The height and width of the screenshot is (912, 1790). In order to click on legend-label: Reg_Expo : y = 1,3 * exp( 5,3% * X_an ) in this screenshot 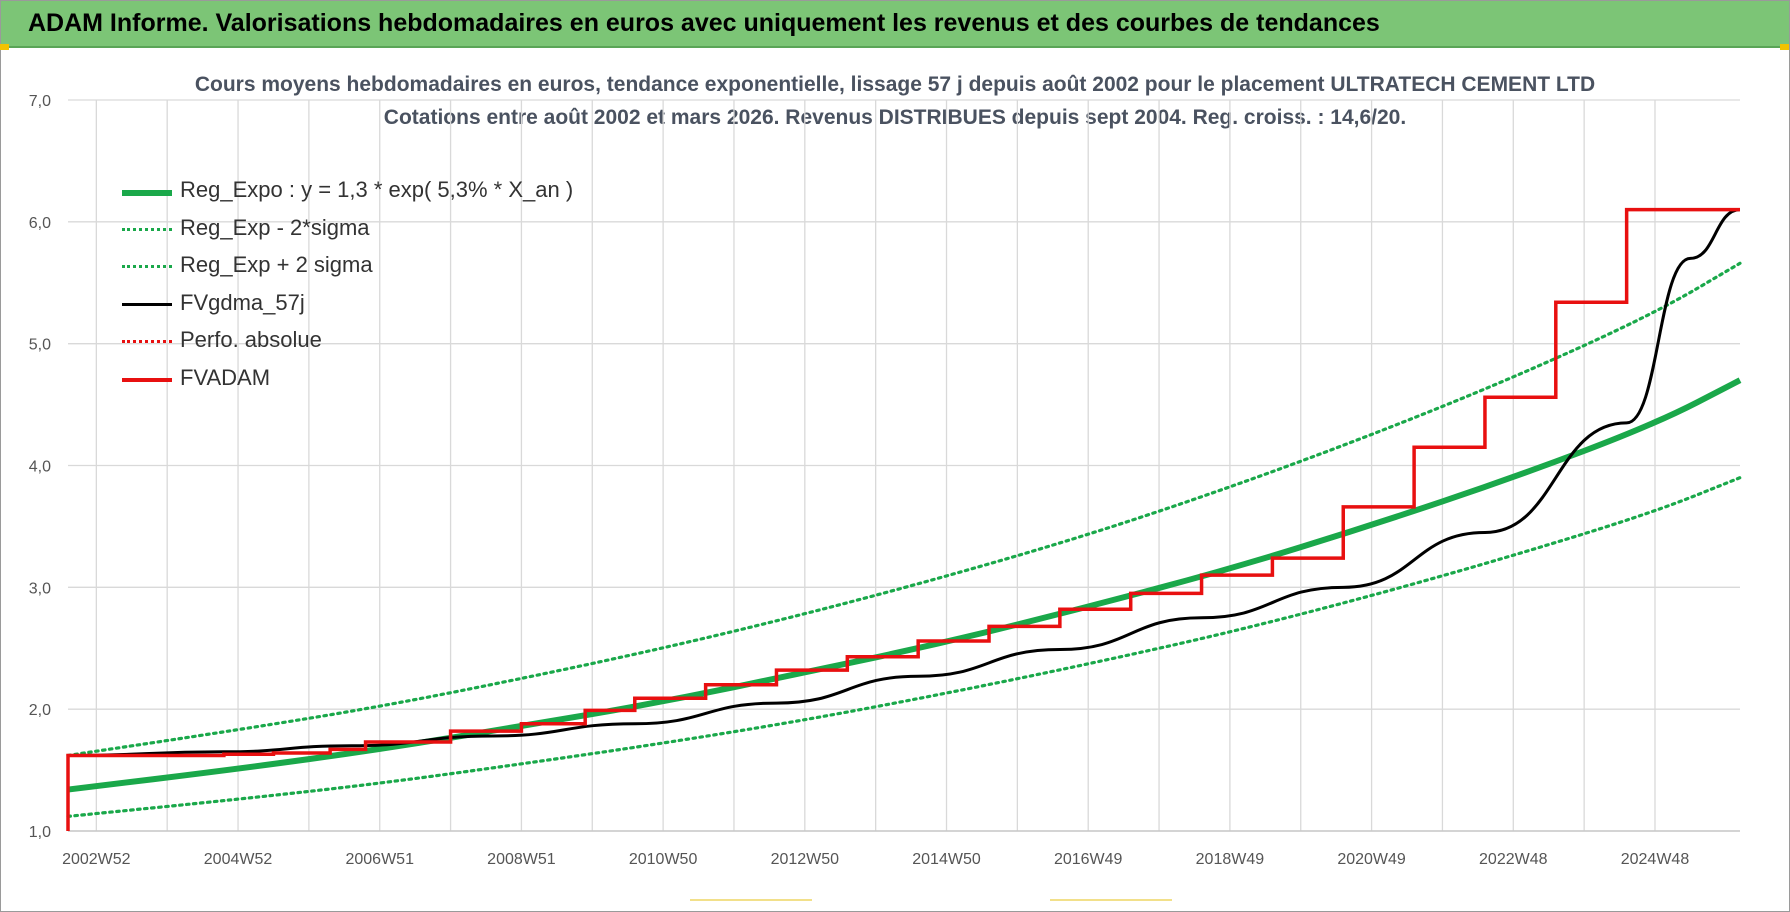, I will do `click(377, 189)`.